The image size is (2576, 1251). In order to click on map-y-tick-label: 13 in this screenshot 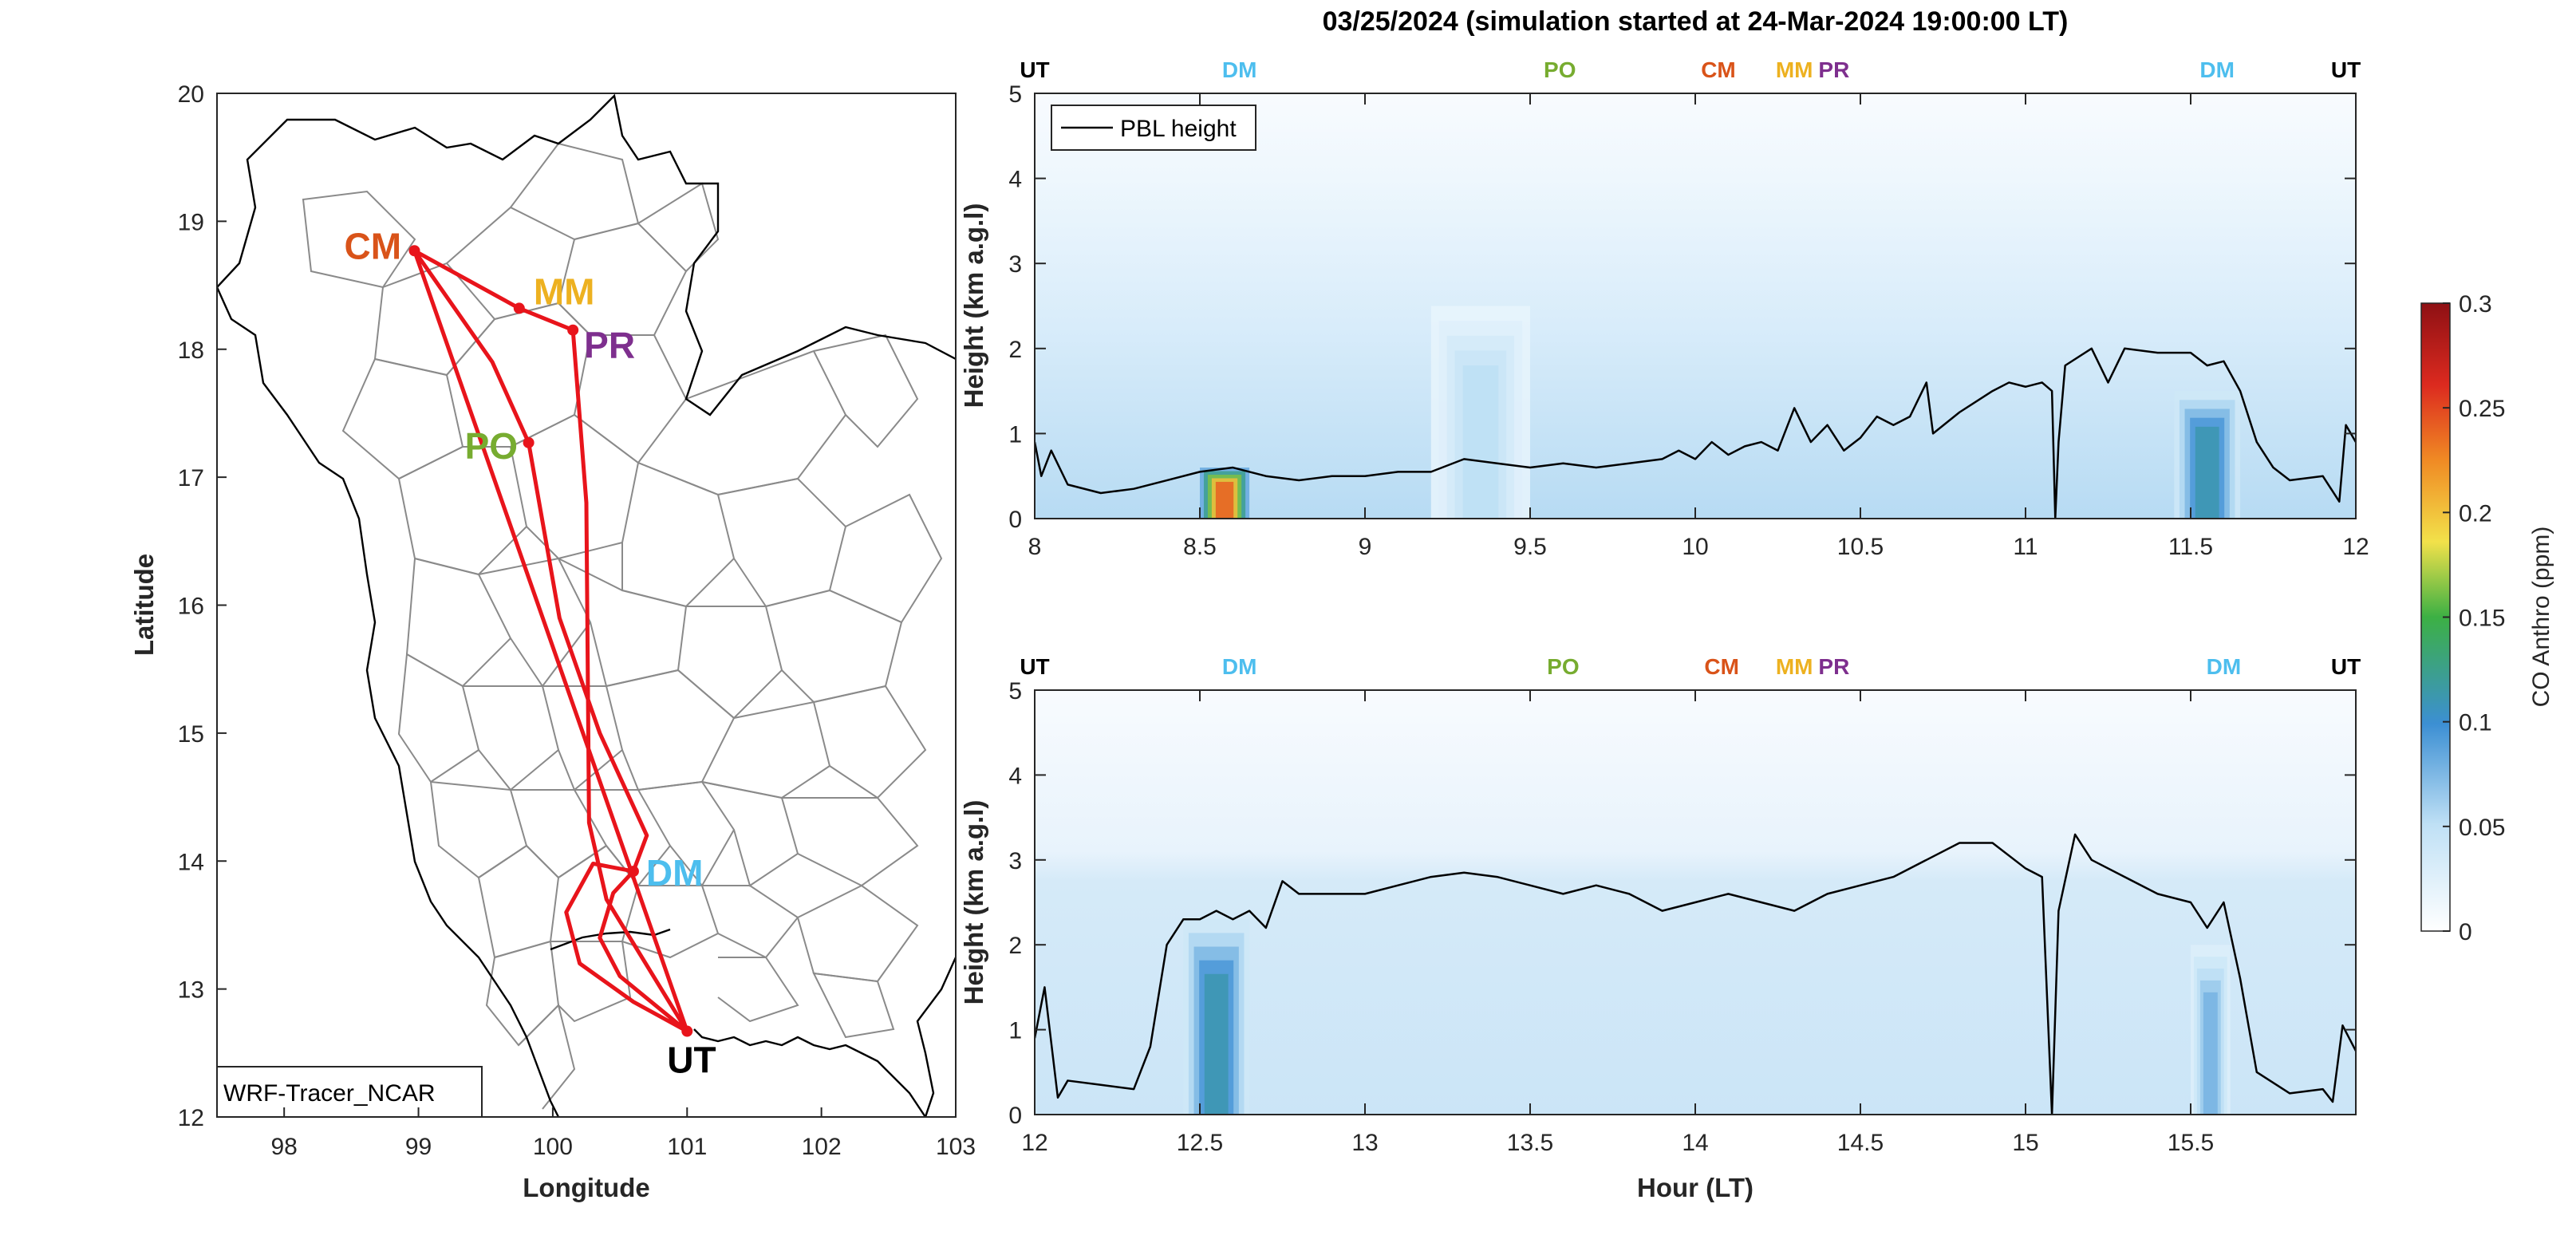, I will do `click(191, 990)`.